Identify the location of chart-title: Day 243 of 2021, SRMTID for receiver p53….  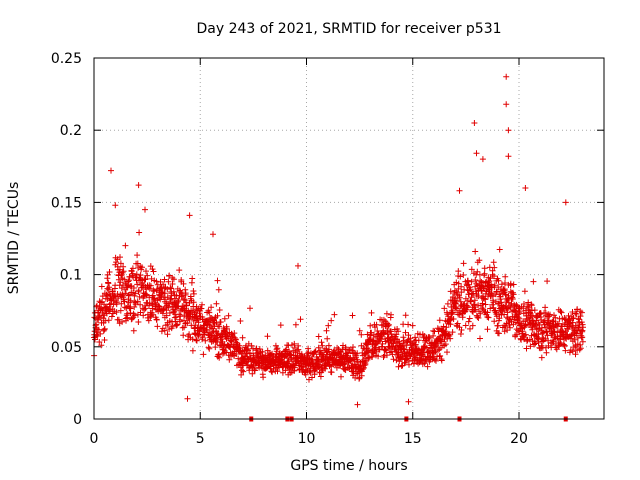
(348, 29).